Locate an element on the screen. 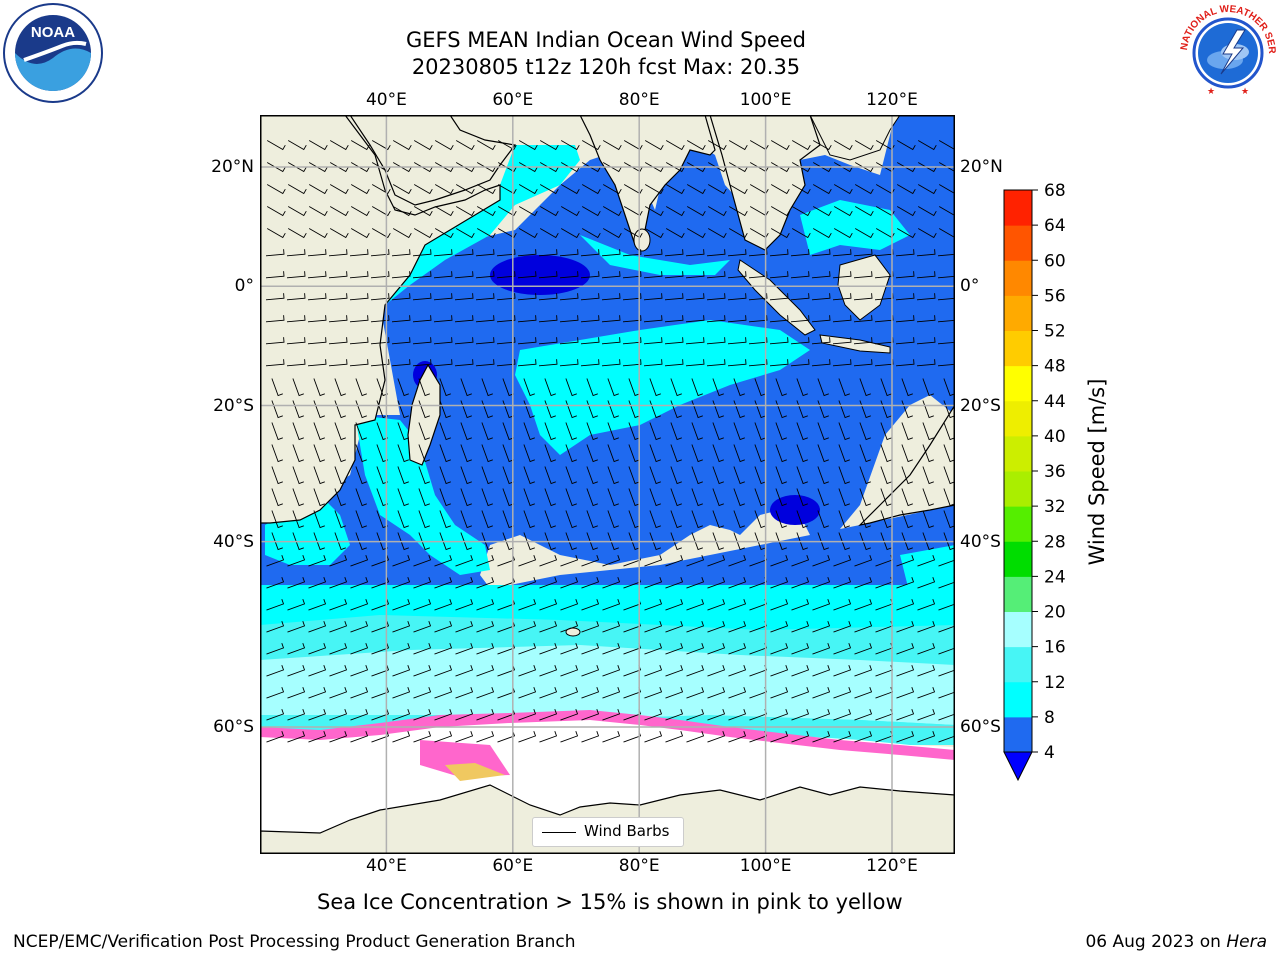 This screenshot has height=960, width=1280. colorbar-segment is located at coordinates (1018, 348).